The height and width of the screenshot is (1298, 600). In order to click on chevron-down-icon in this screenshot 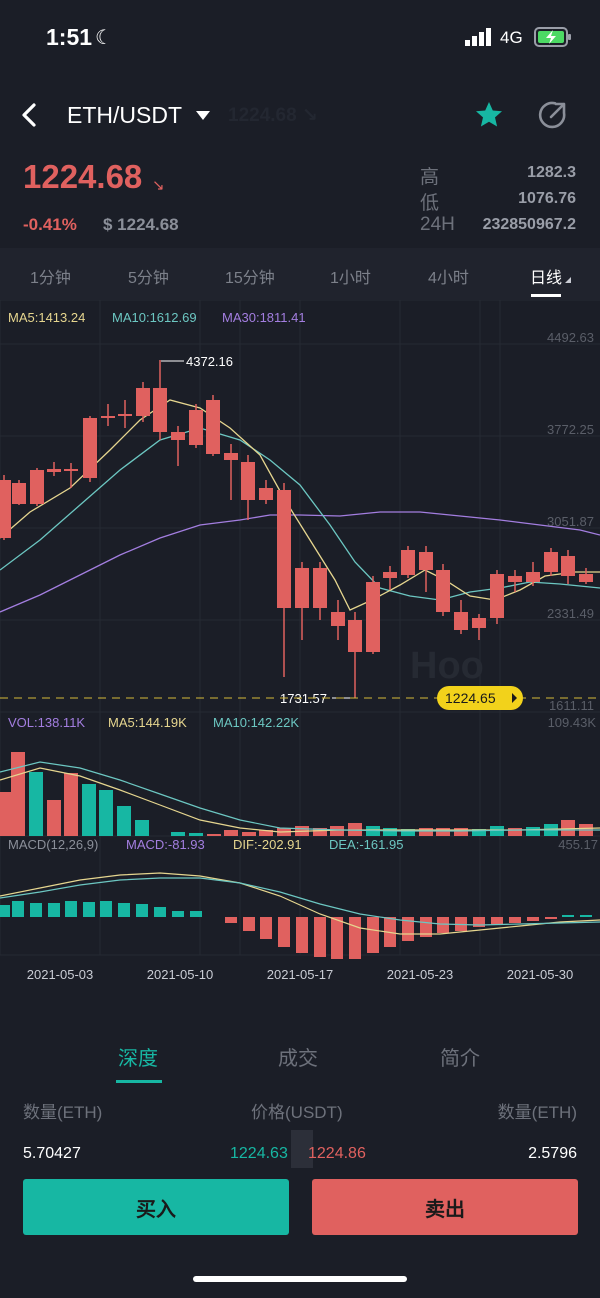, I will do `click(203, 115)`.